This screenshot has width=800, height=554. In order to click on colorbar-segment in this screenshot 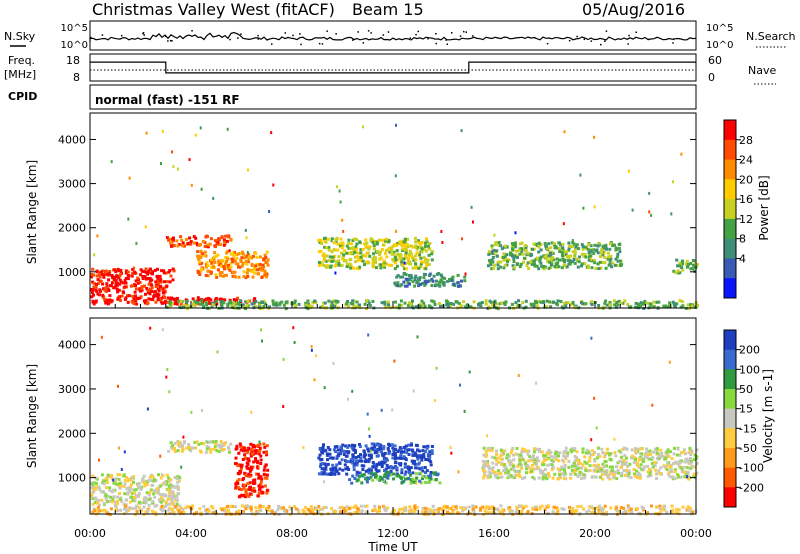, I will do `click(730, 458)`.